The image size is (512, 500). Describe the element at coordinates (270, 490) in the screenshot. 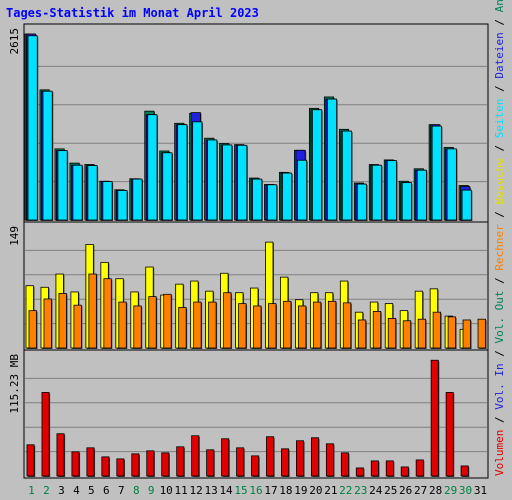

I see `x-tick-label: 17` at that location.